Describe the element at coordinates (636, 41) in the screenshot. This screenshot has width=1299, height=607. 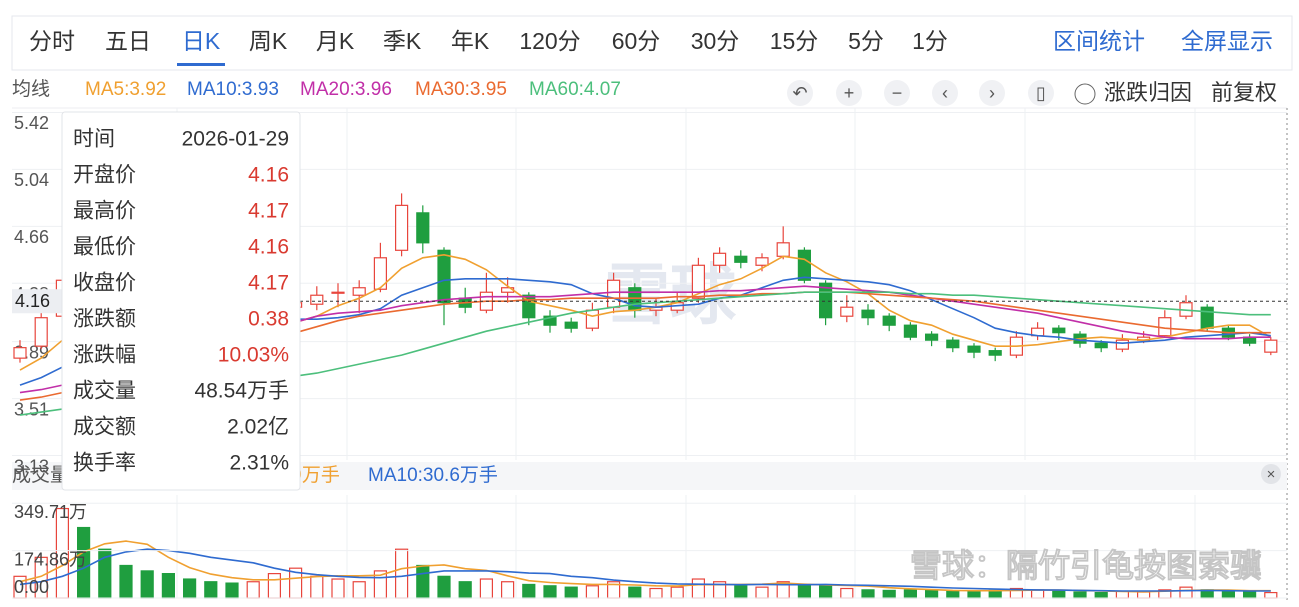
I see `tab: 60分` at that location.